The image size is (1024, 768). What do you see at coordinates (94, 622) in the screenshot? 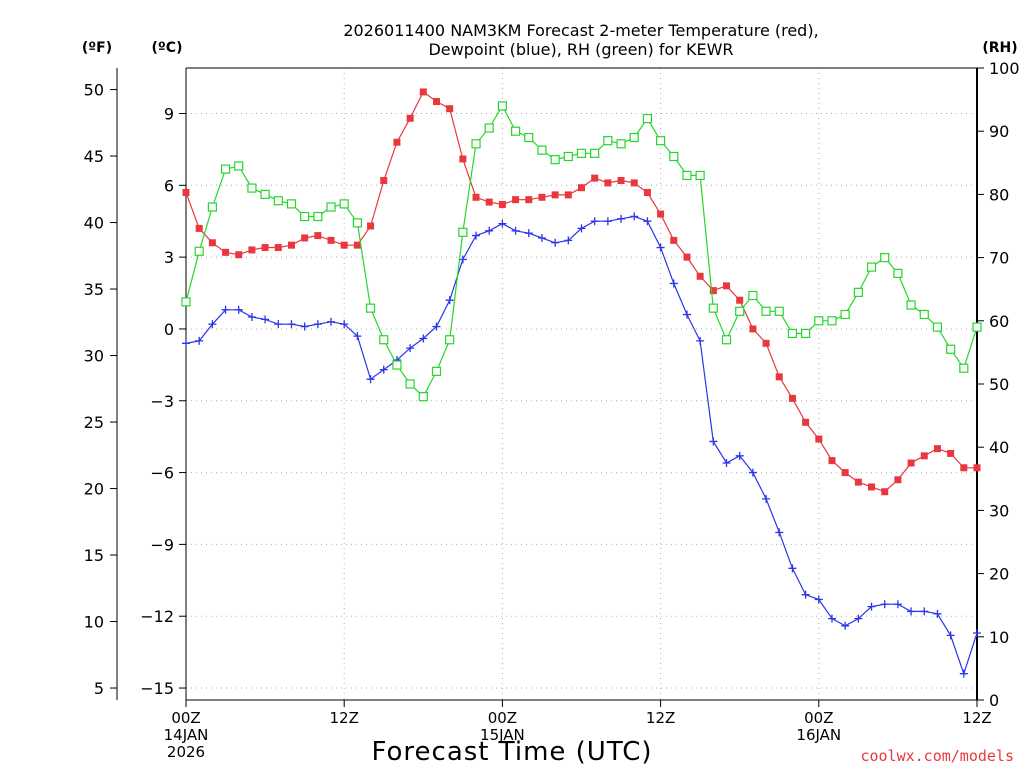
I see `fahrenheit-tick-label: 10` at bounding box center [94, 622].